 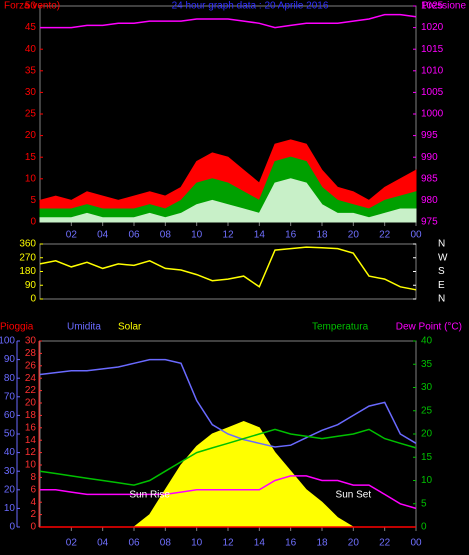 I want to click on y-tick-label: 5, so click(x=33, y=200).